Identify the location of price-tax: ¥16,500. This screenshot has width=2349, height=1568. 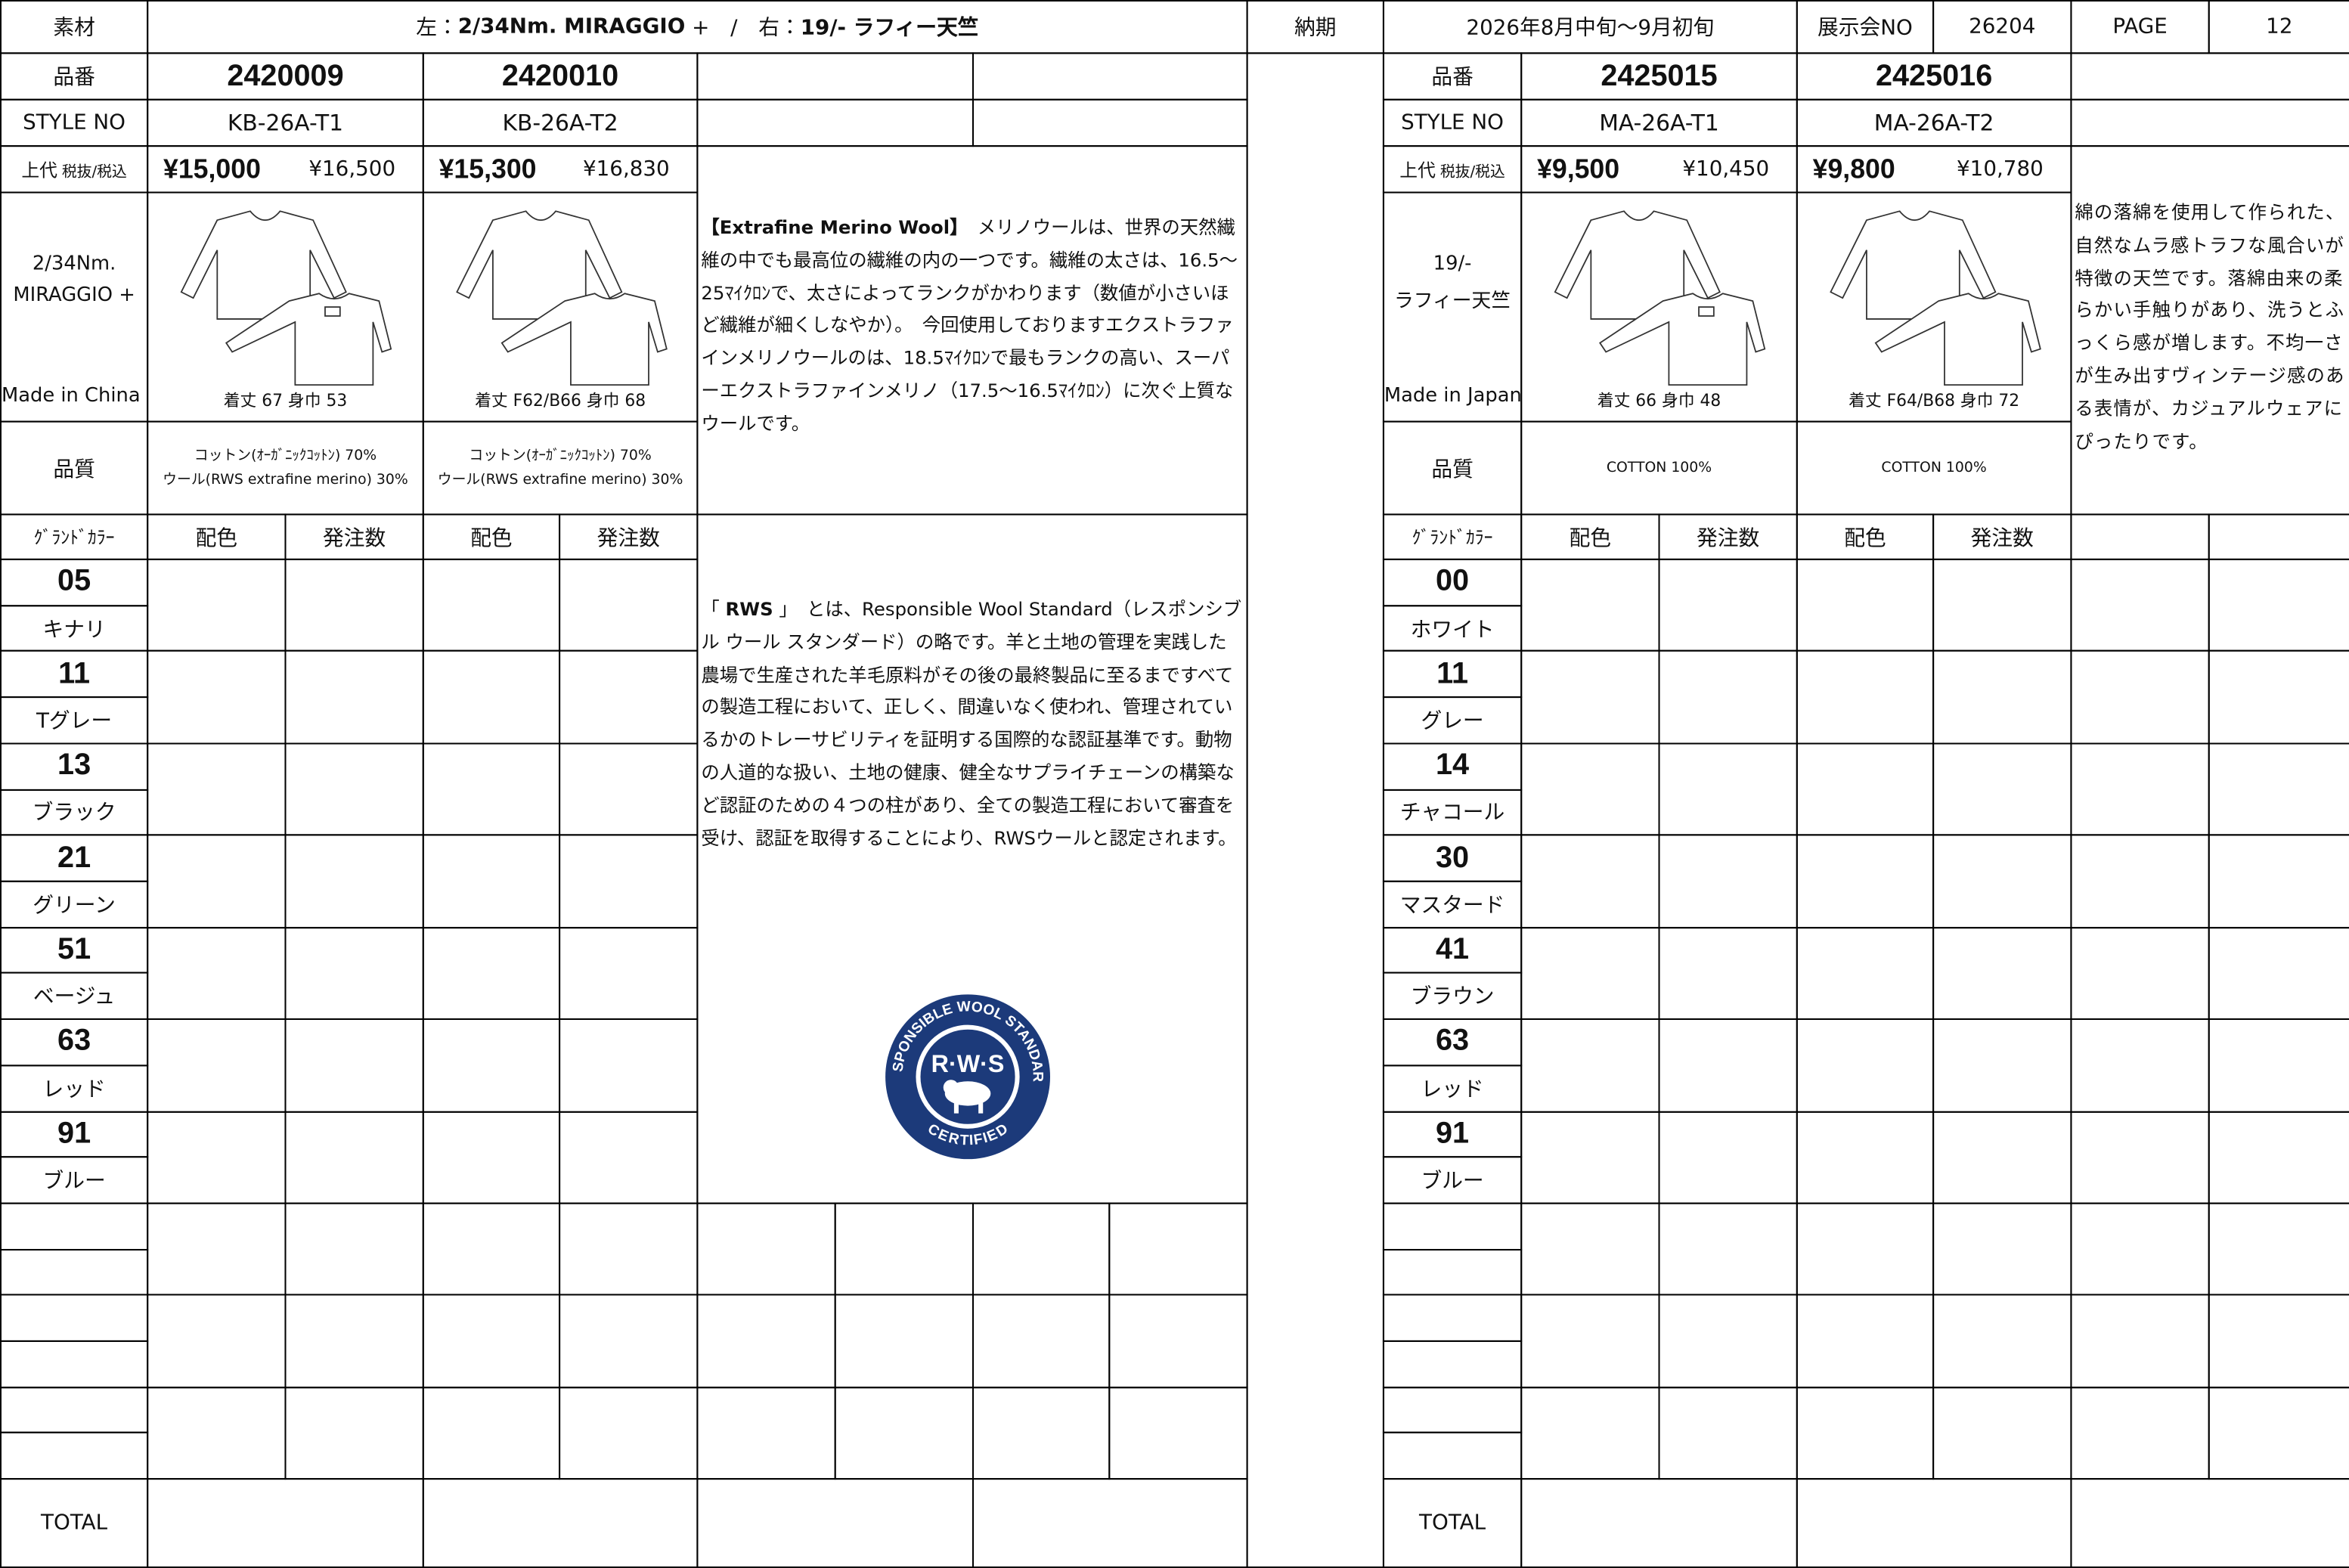
(352, 168).